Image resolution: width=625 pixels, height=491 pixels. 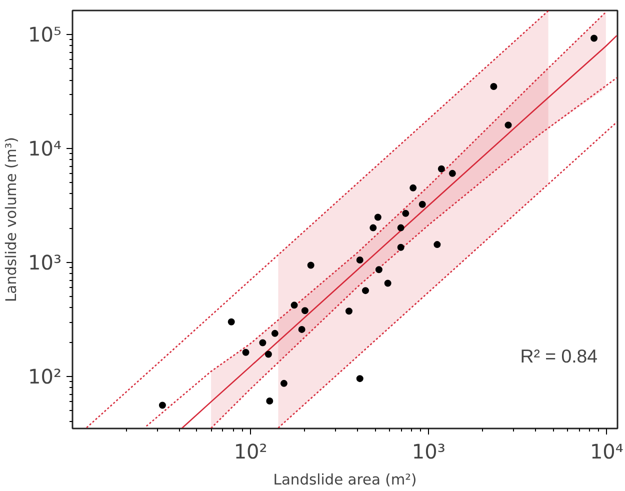 What do you see at coordinates (45, 376) in the screenshot?
I see `y-tick-label: 10²` at bounding box center [45, 376].